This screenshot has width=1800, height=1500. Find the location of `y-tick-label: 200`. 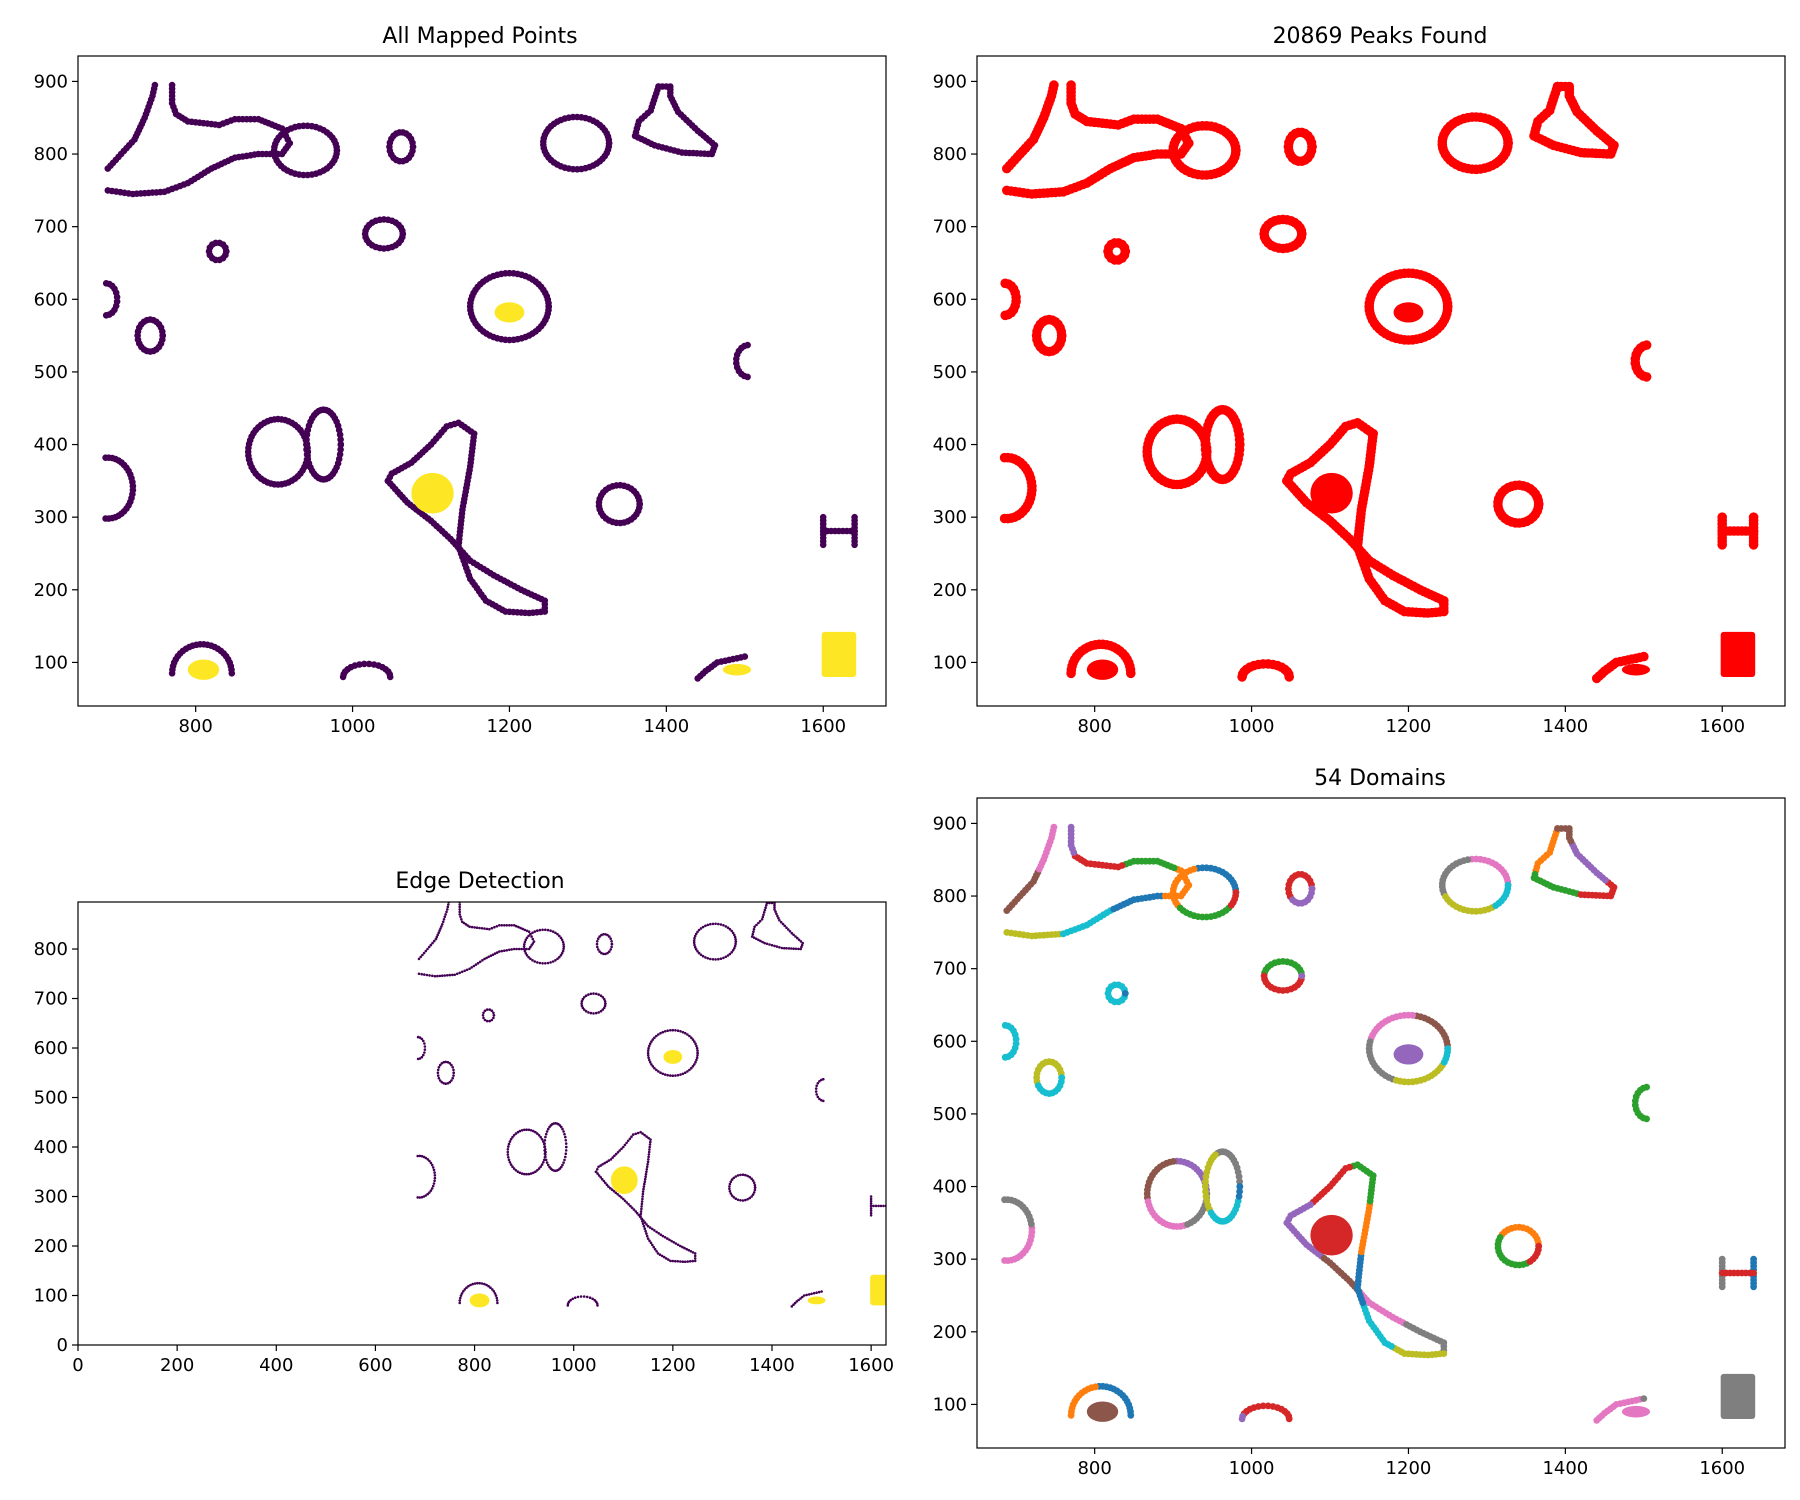

y-tick-label: 200 is located at coordinates (950, 590).